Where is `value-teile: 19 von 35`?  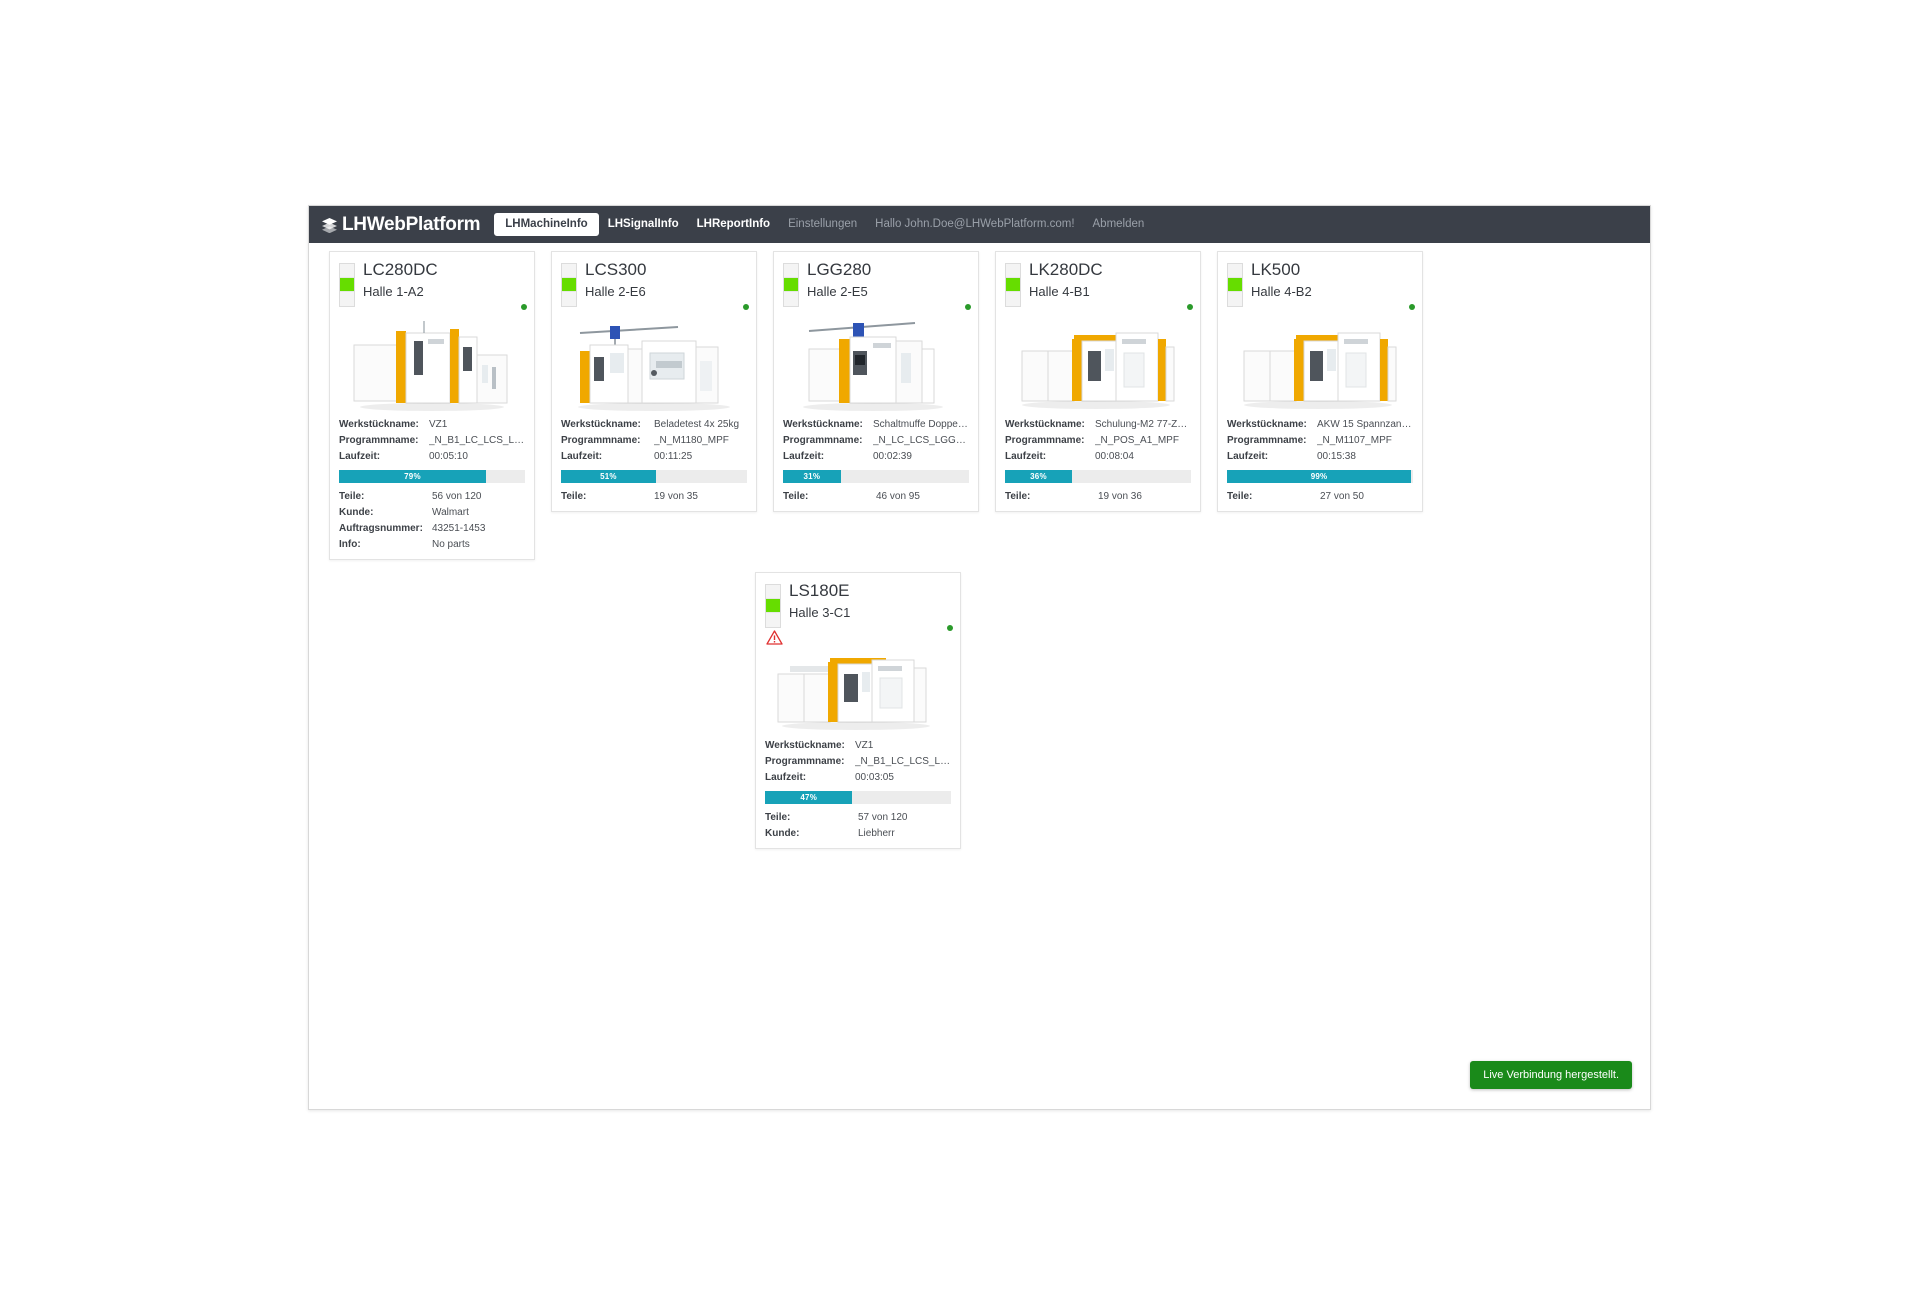
value-teile: 19 von 35 is located at coordinates (676, 496).